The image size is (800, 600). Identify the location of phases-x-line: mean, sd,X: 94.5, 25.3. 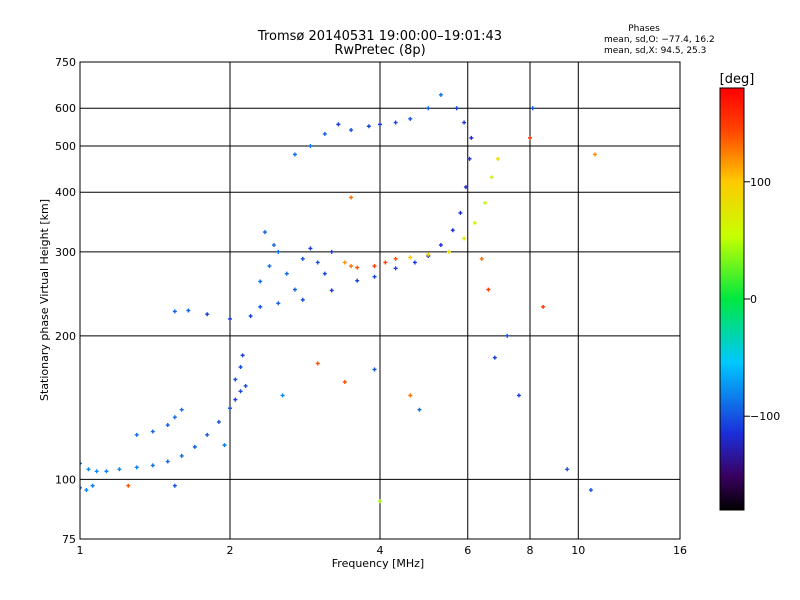
(655, 51).